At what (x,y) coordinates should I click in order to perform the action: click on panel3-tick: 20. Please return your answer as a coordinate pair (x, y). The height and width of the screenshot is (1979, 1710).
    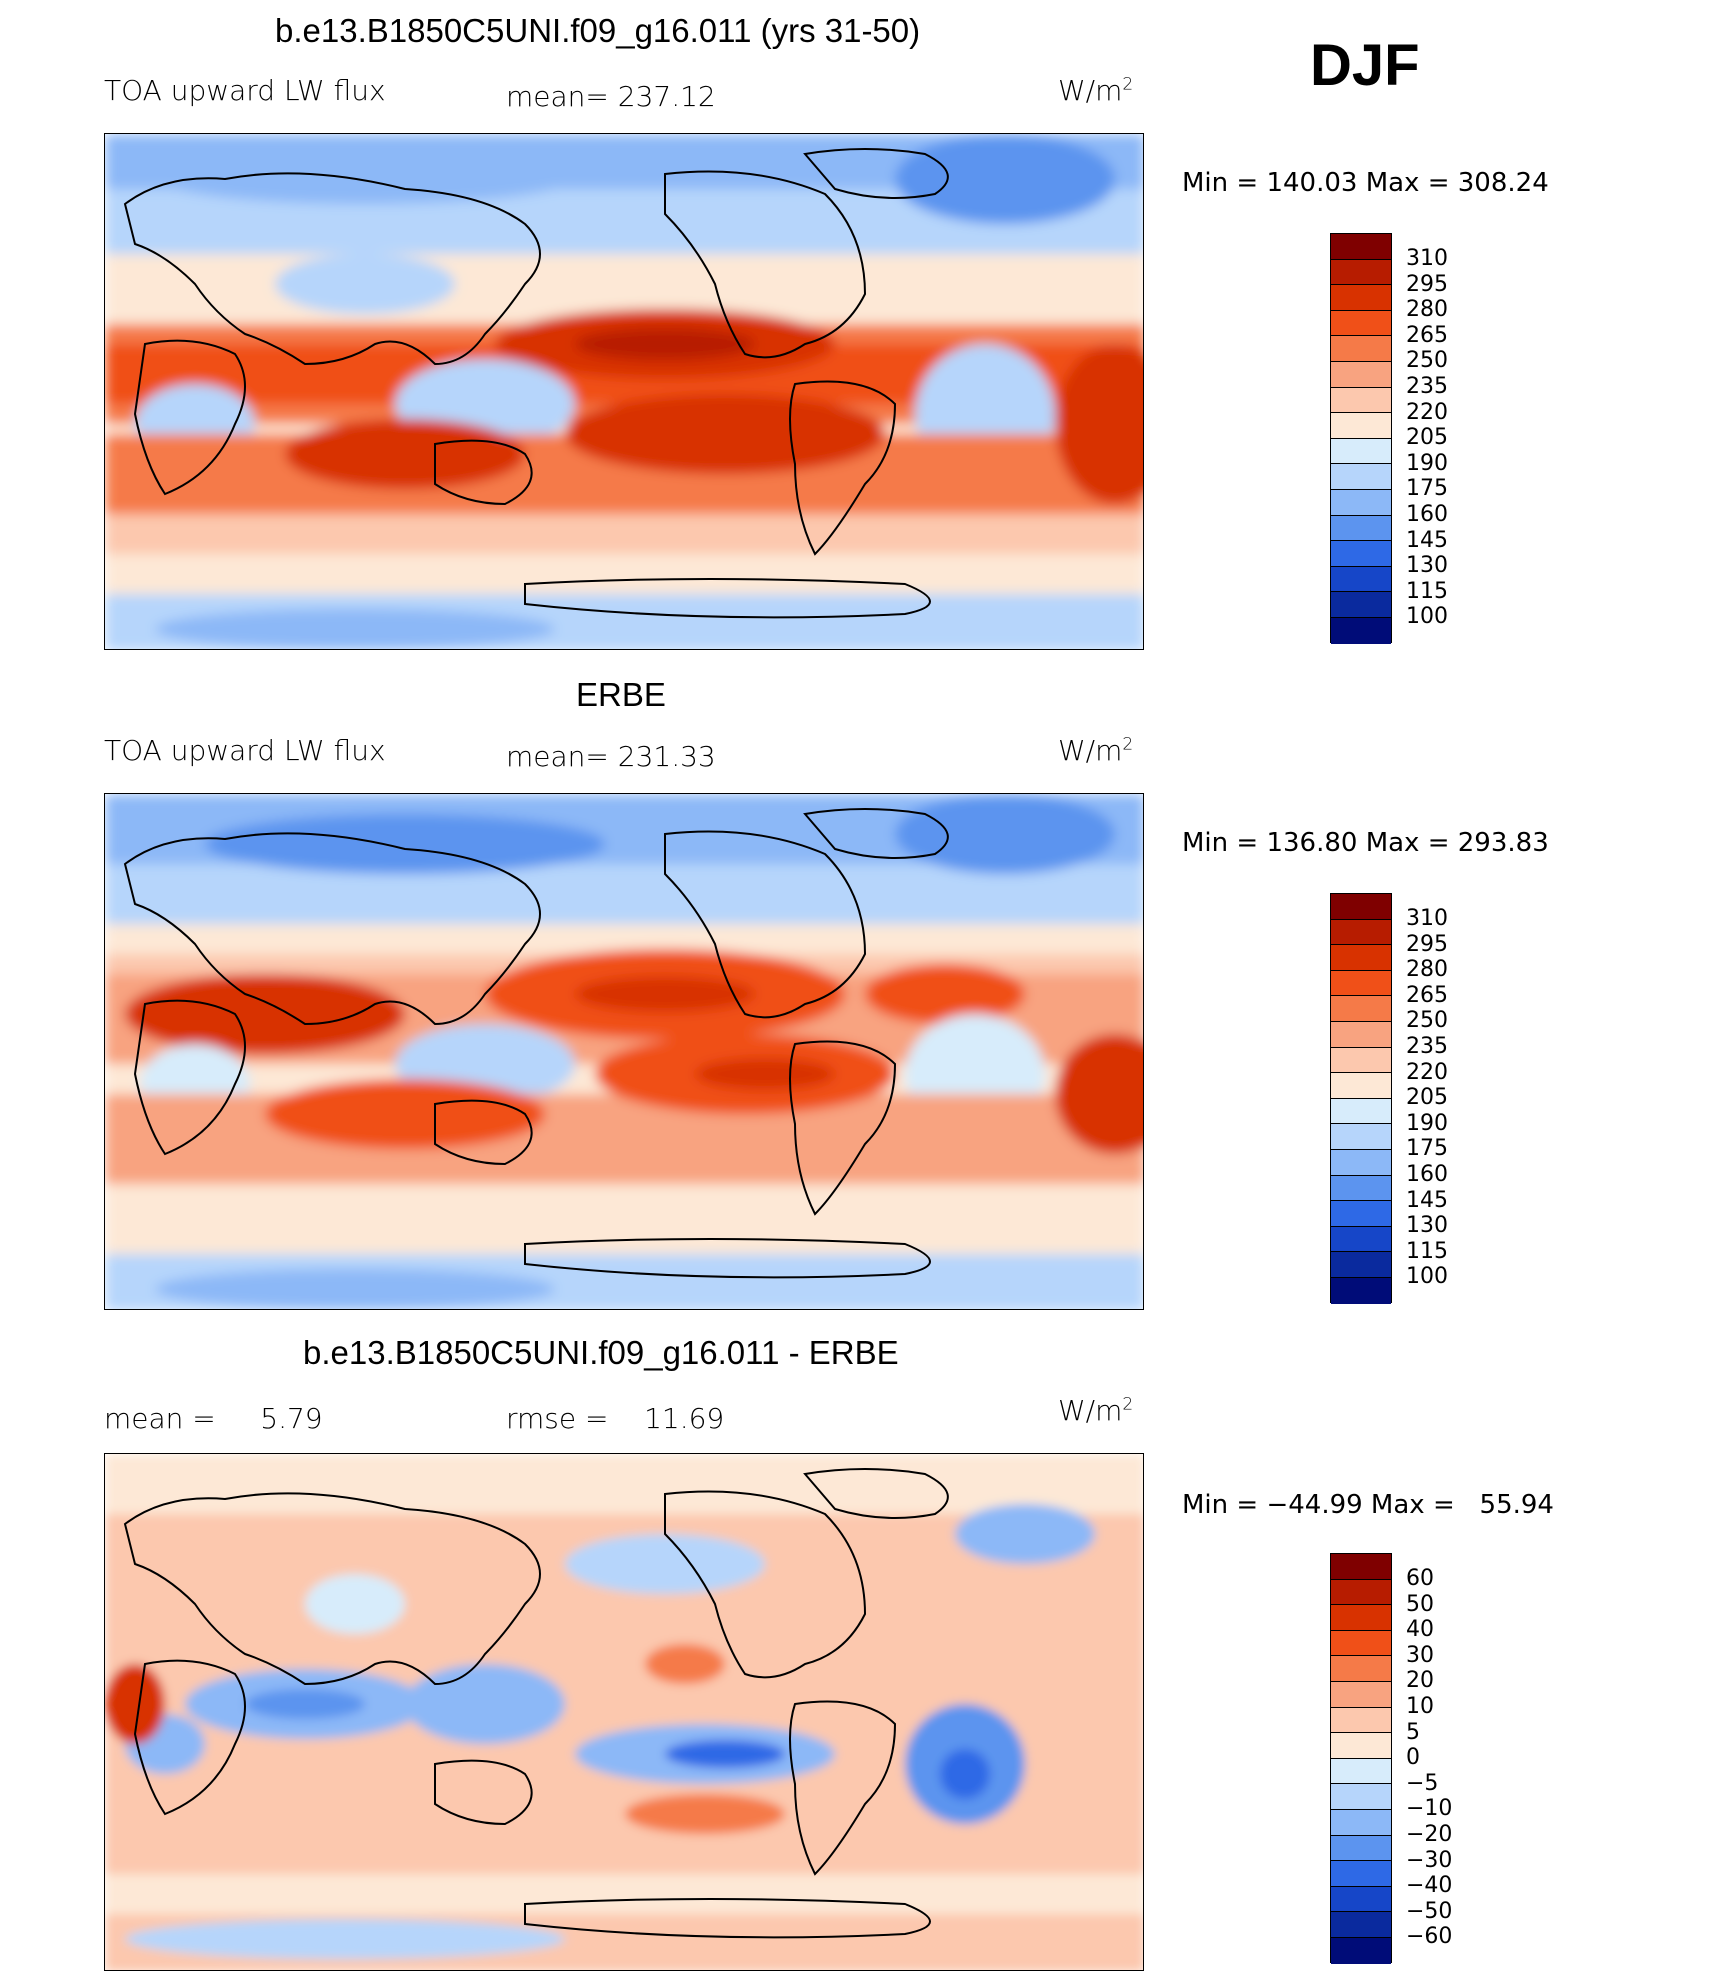
    Looking at the image, I should click on (1420, 1680).